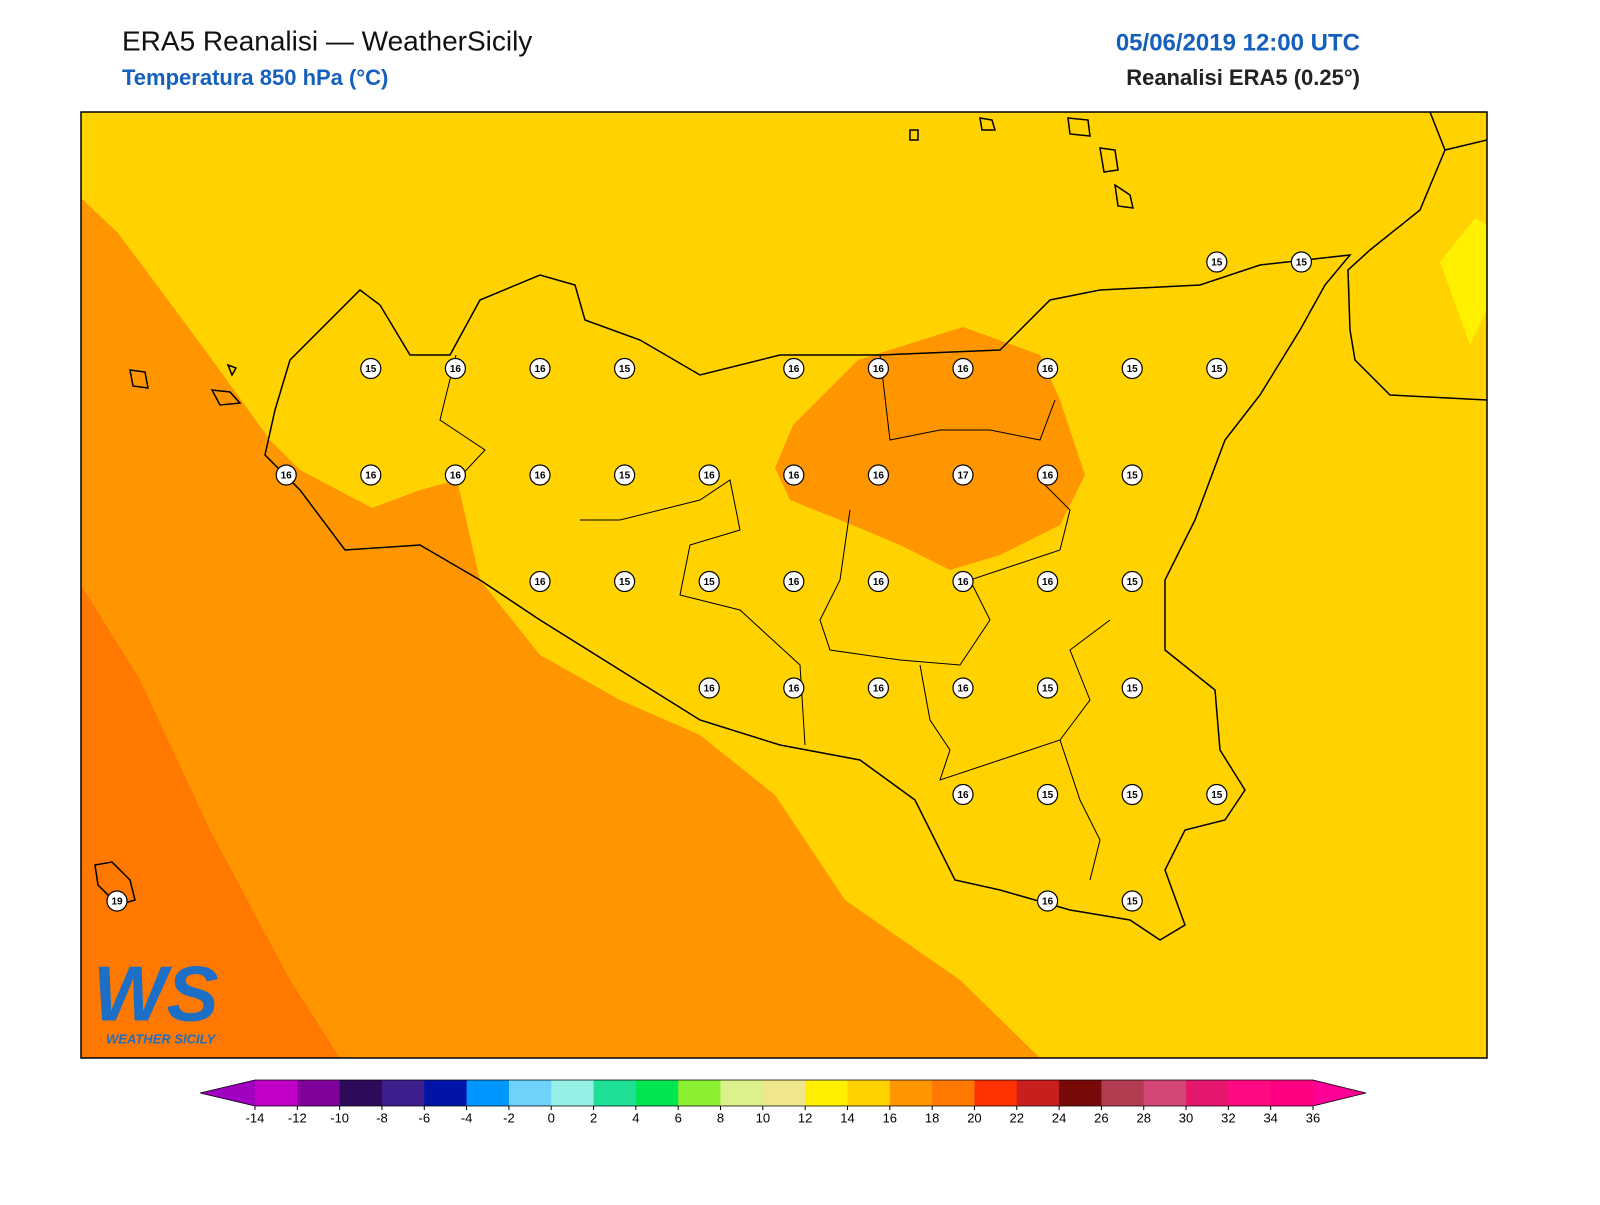 Image resolution: width=1600 pixels, height=1205 pixels. Describe the element at coordinates (1101, 1117) in the screenshot. I see `colorbar-tick-label: 26` at that location.